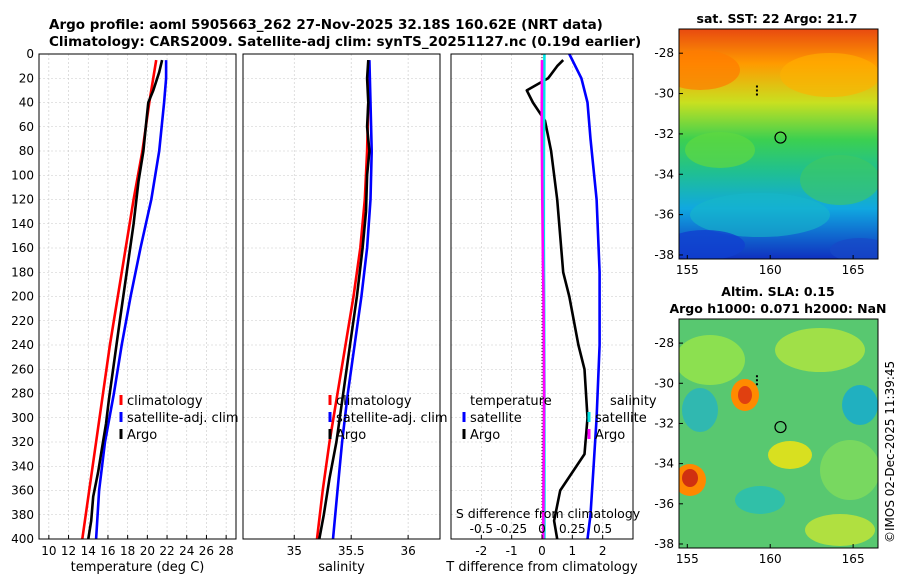  Describe the element at coordinates (602, 529) in the screenshot. I see `top-tick-label: 0.5` at that location.